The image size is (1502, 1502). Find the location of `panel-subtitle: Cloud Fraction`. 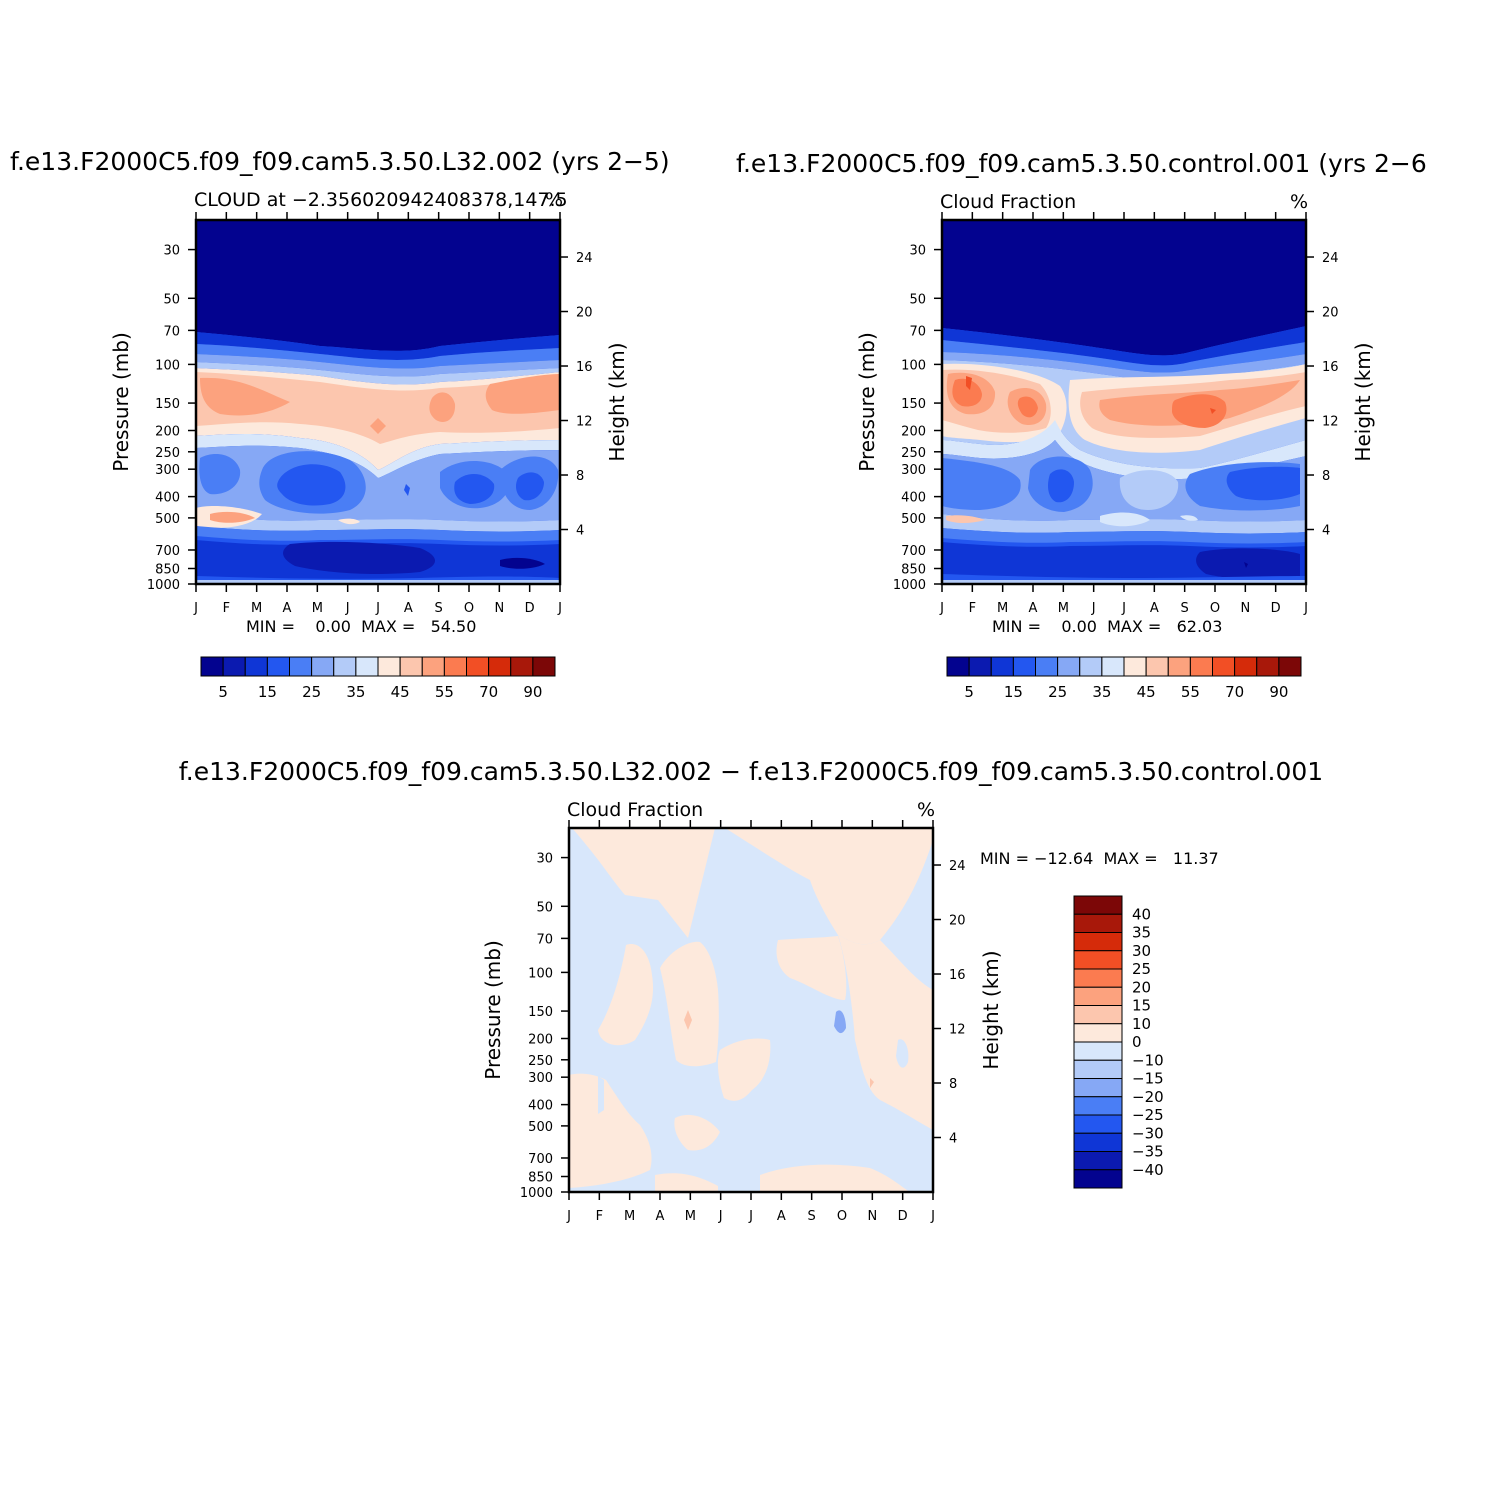

panel-subtitle: Cloud Fraction is located at coordinates (635, 810).